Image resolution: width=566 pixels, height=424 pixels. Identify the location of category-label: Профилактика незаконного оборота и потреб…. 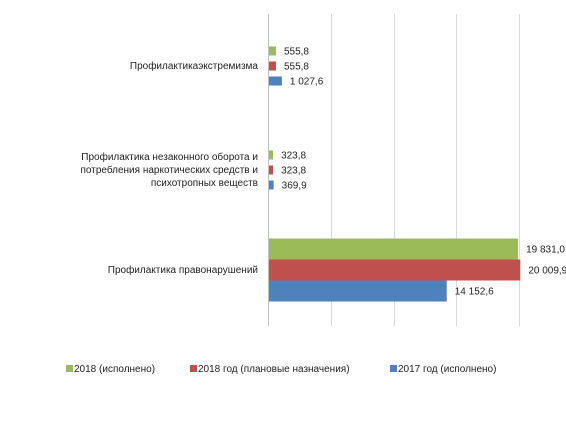
(169, 170).